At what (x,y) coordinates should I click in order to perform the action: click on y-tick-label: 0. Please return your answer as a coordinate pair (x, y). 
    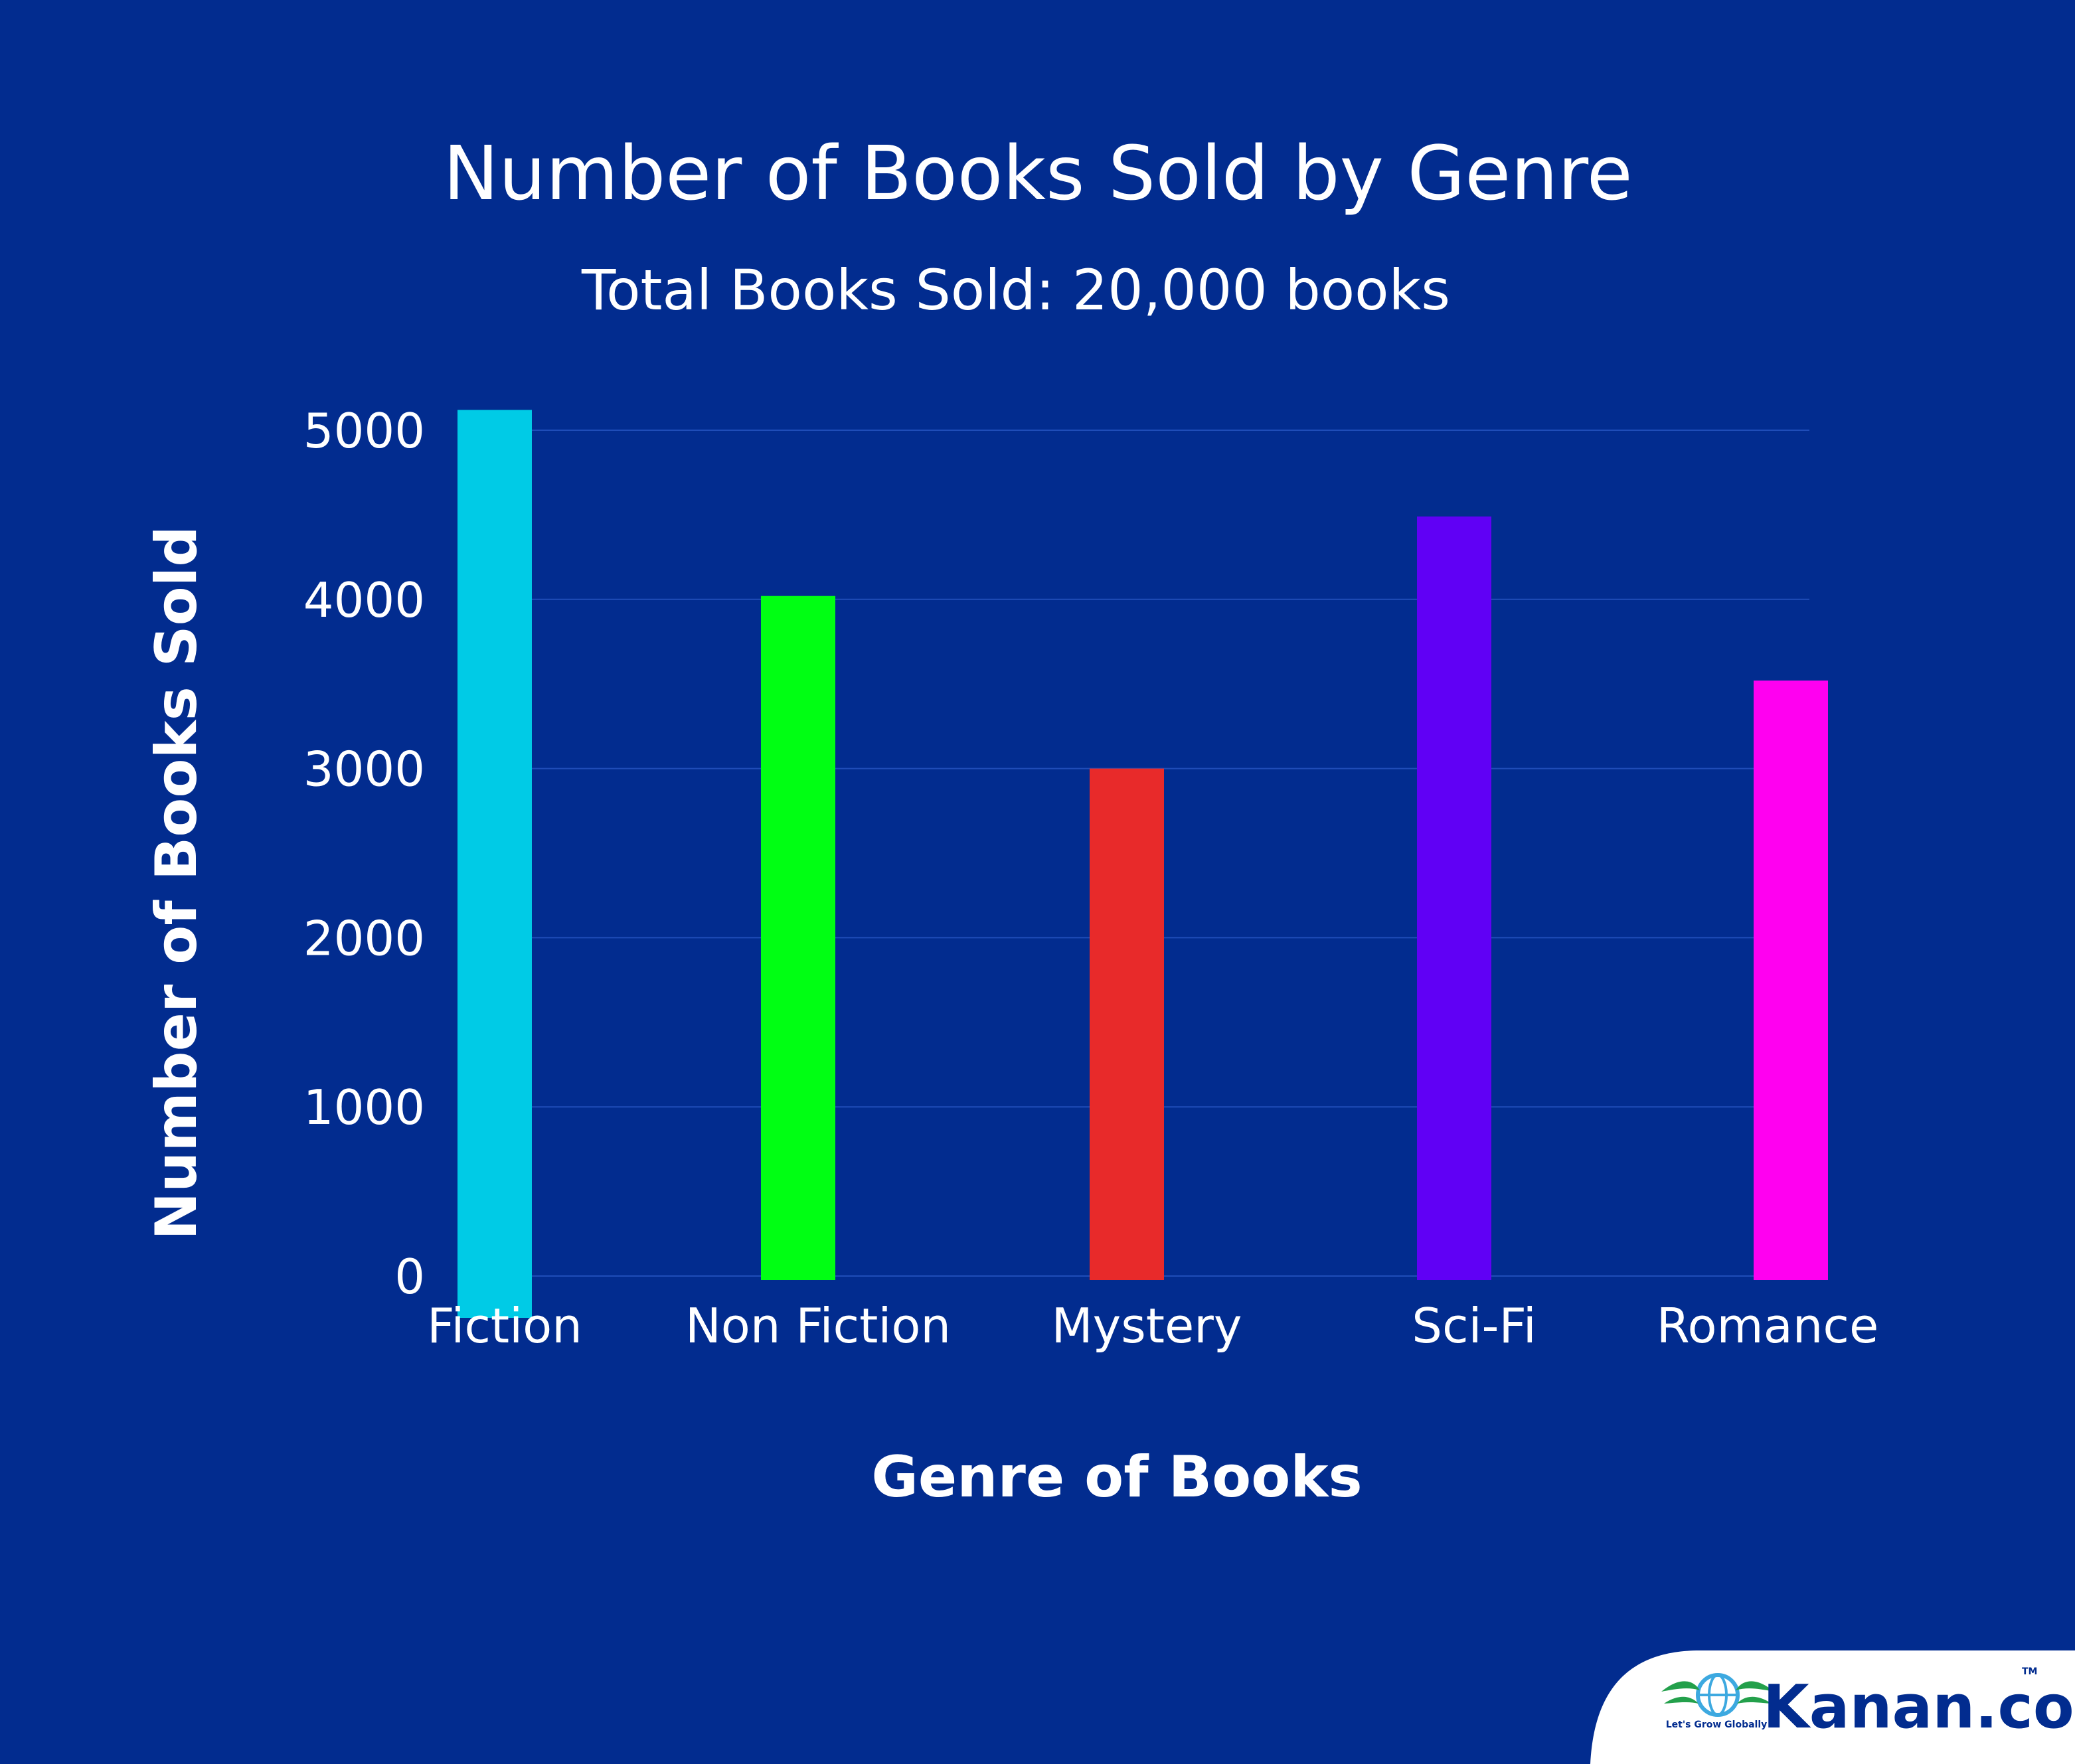
    Looking at the image, I should click on (409, 1277).